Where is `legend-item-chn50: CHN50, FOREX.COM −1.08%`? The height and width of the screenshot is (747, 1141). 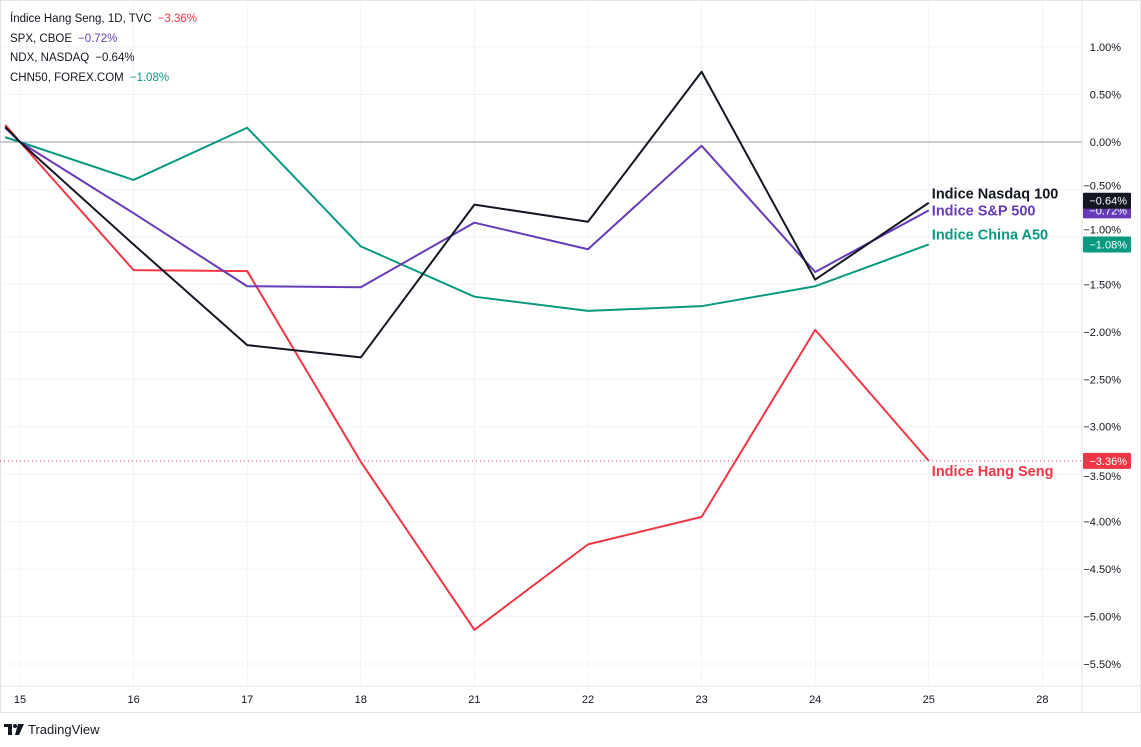 legend-item-chn50: CHN50, FOREX.COM −1.08% is located at coordinates (103, 79).